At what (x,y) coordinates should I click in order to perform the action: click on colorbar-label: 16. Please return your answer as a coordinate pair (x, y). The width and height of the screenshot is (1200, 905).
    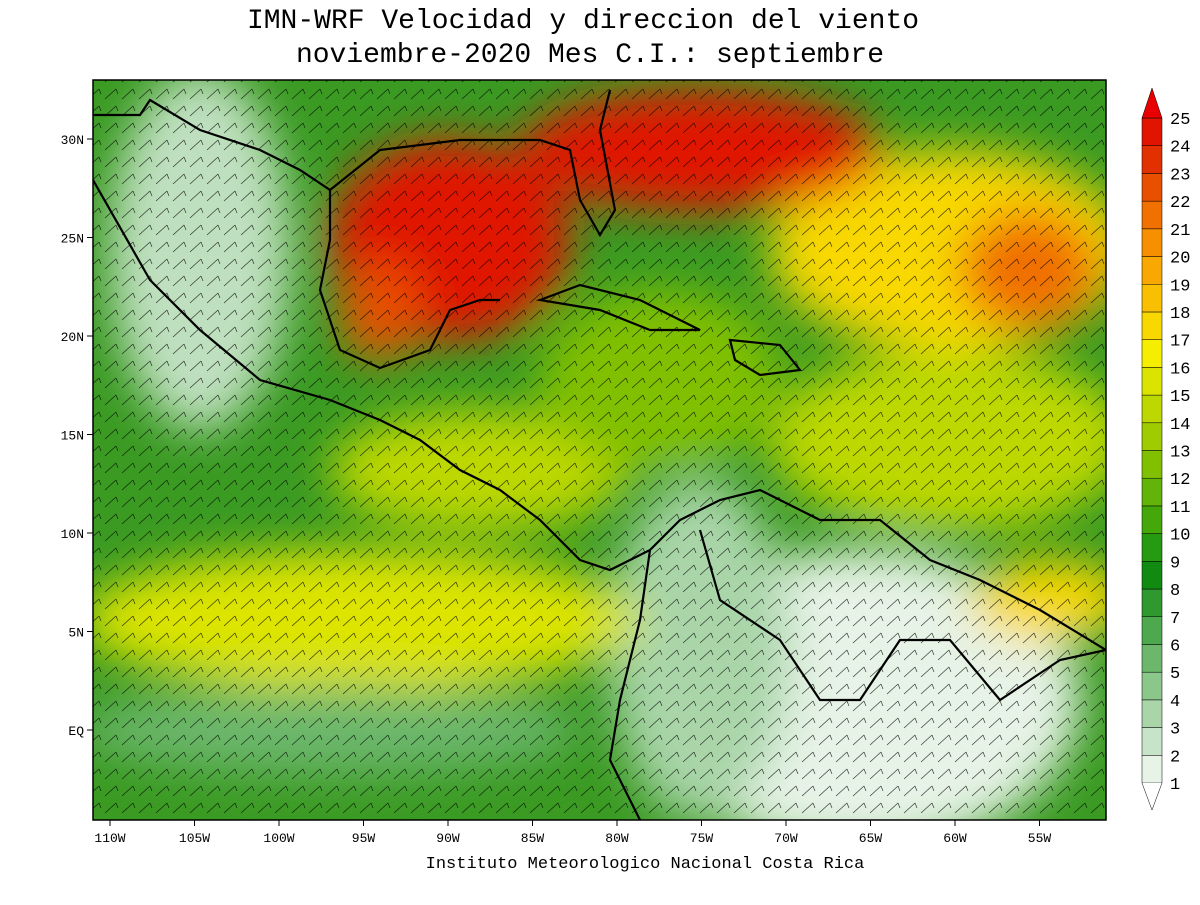
    Looking at the image, I should click on (1180, 369).